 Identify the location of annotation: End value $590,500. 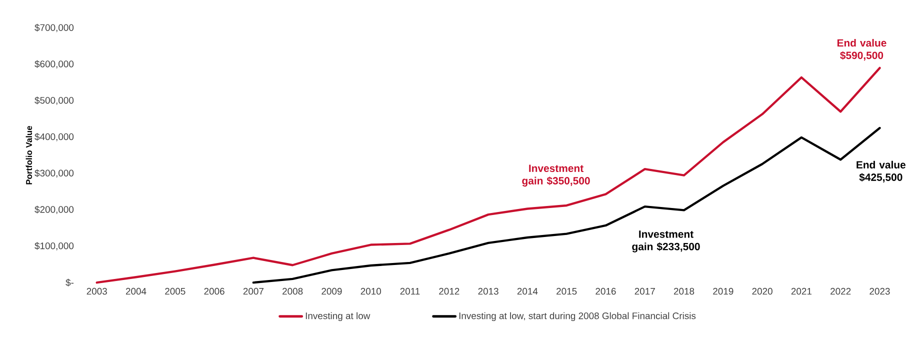
(861, 50).